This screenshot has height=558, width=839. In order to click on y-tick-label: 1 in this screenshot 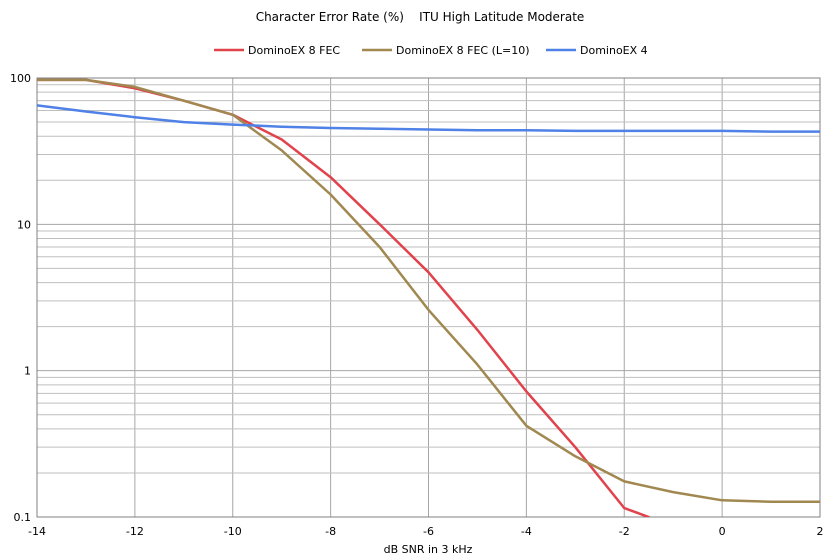, I will do `click(27, 371)`.